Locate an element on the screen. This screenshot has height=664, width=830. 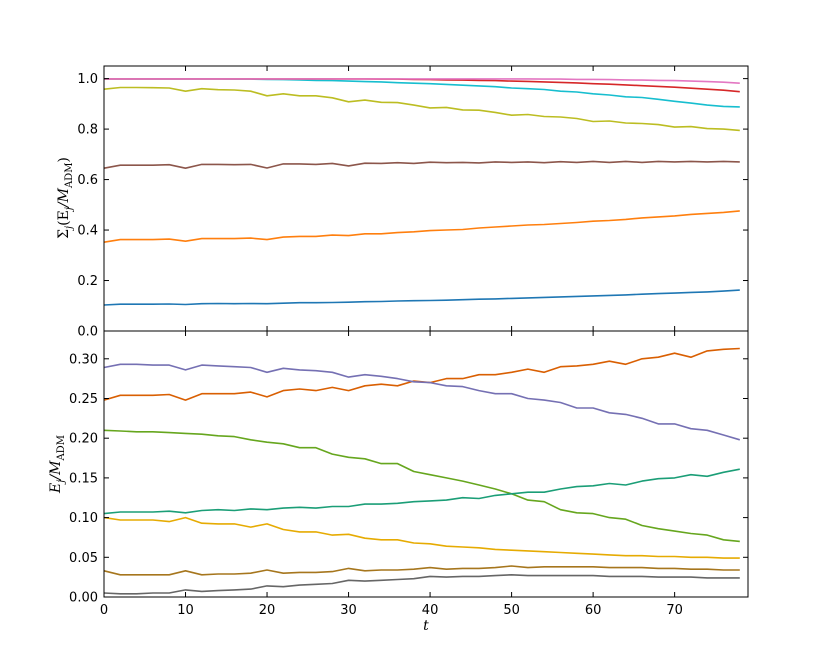
x-tick-label: 70 is located at coordinates (674, 610).